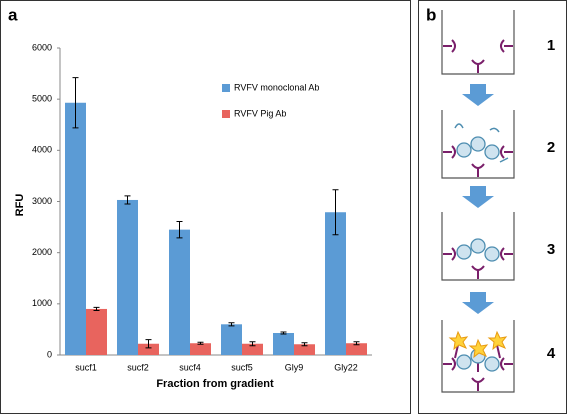  What do you see at coordinates (42, 201) in the screenshot?
I see `y-tick-label: 3000` at bounding box center [42, 201].